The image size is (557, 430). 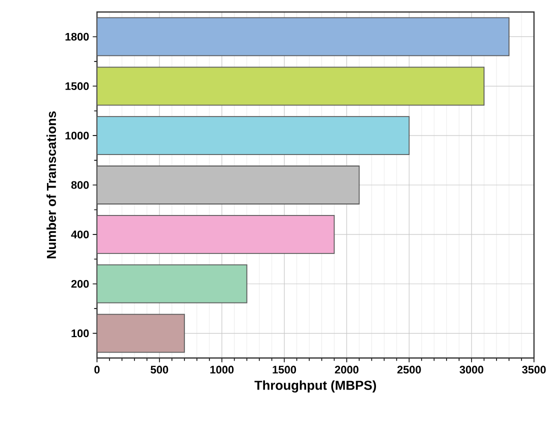 What do you see at coordinates (472, 370) in the screenshot?
I see `x-tick-label: 3000` at bounding box center [472, 370].